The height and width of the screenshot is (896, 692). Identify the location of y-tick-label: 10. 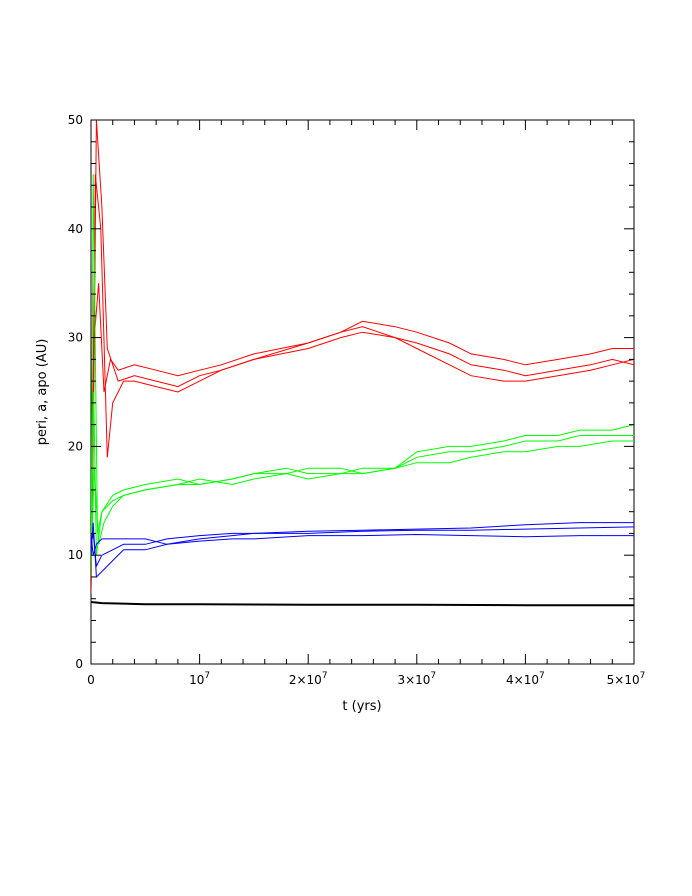
(75, 555).